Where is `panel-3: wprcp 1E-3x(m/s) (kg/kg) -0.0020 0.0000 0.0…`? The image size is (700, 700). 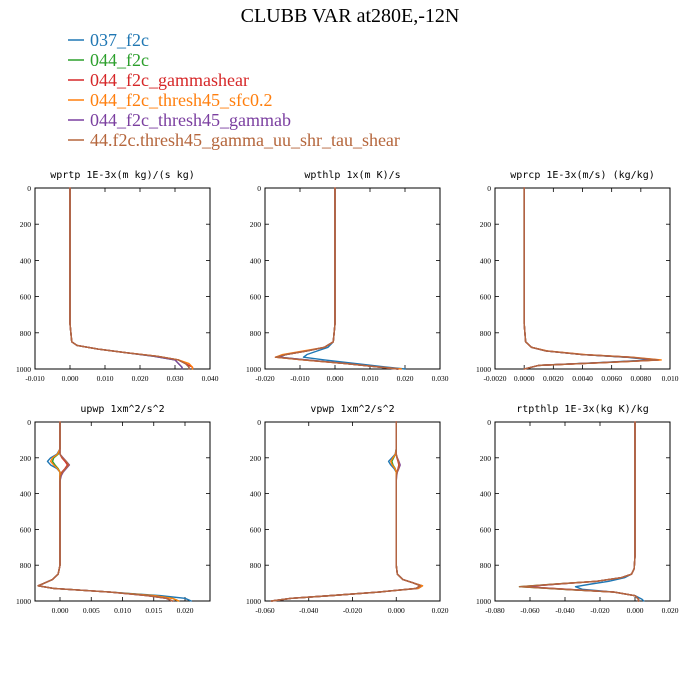 panel-3: wprcp 1E-3x(m/s) (kg/kg) -0.0020 0.0000 0.0… is located at coordinates (577, 276).